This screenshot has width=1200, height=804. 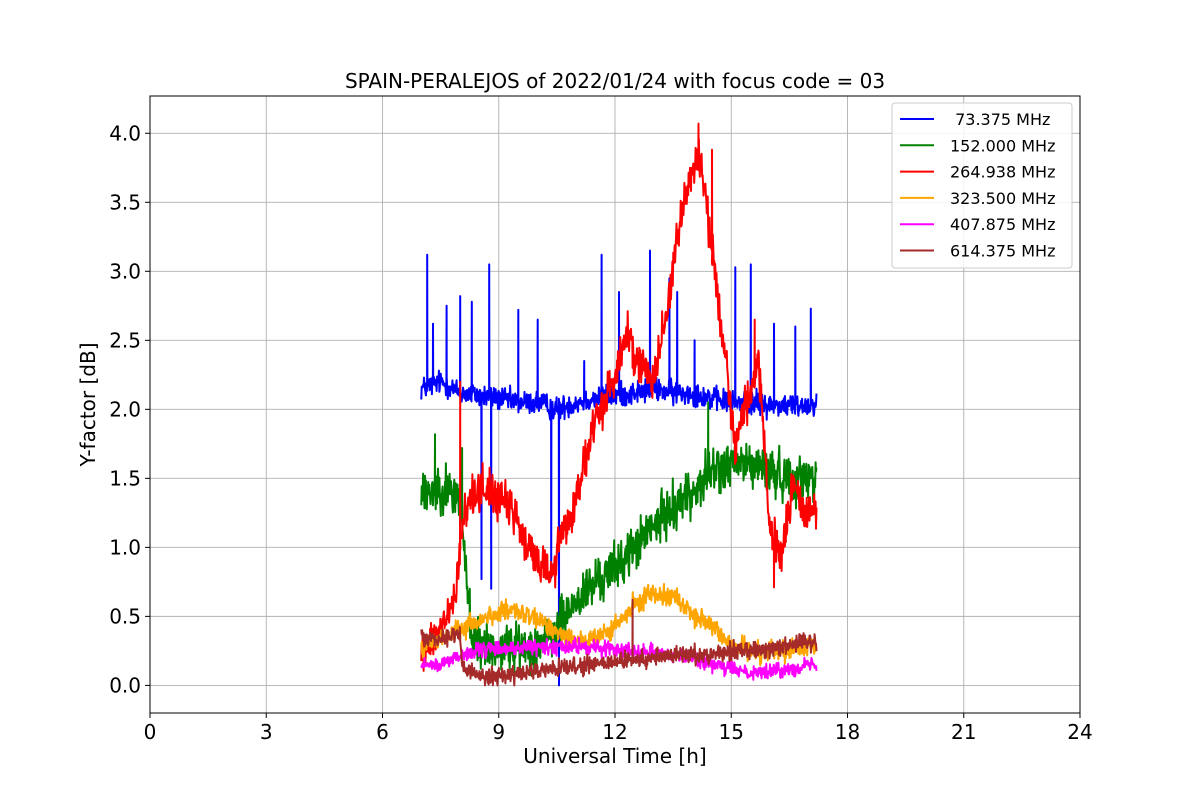 What do you see at coordinates (963, 732) in the screenshot?
I see `x-tick-label: 21` at bounding box center [963, 732].